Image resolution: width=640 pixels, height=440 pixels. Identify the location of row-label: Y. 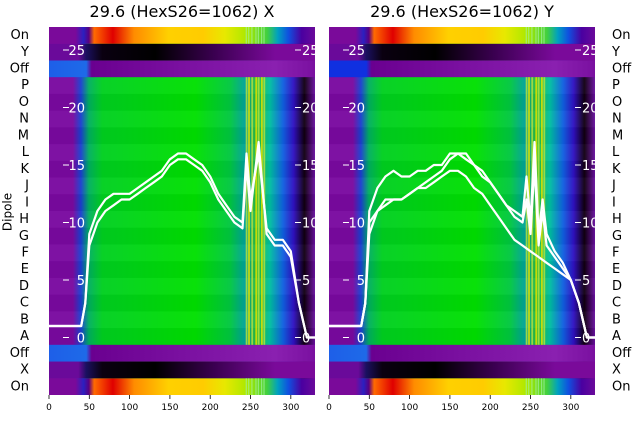
(615, 52).